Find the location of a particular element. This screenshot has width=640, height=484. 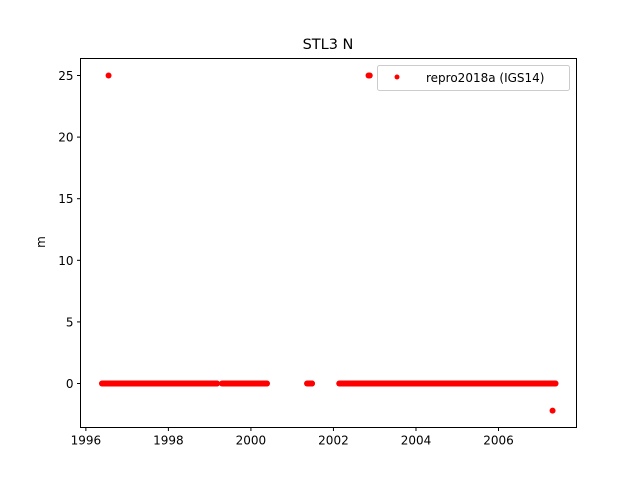

y-axis-label: m is located at coordinates (41, 242).